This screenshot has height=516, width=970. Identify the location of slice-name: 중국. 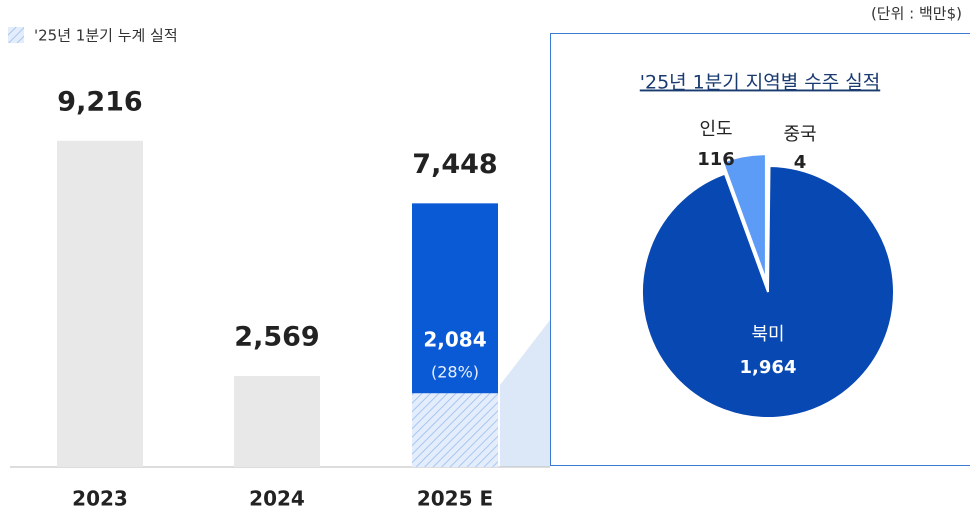
(799, 134).